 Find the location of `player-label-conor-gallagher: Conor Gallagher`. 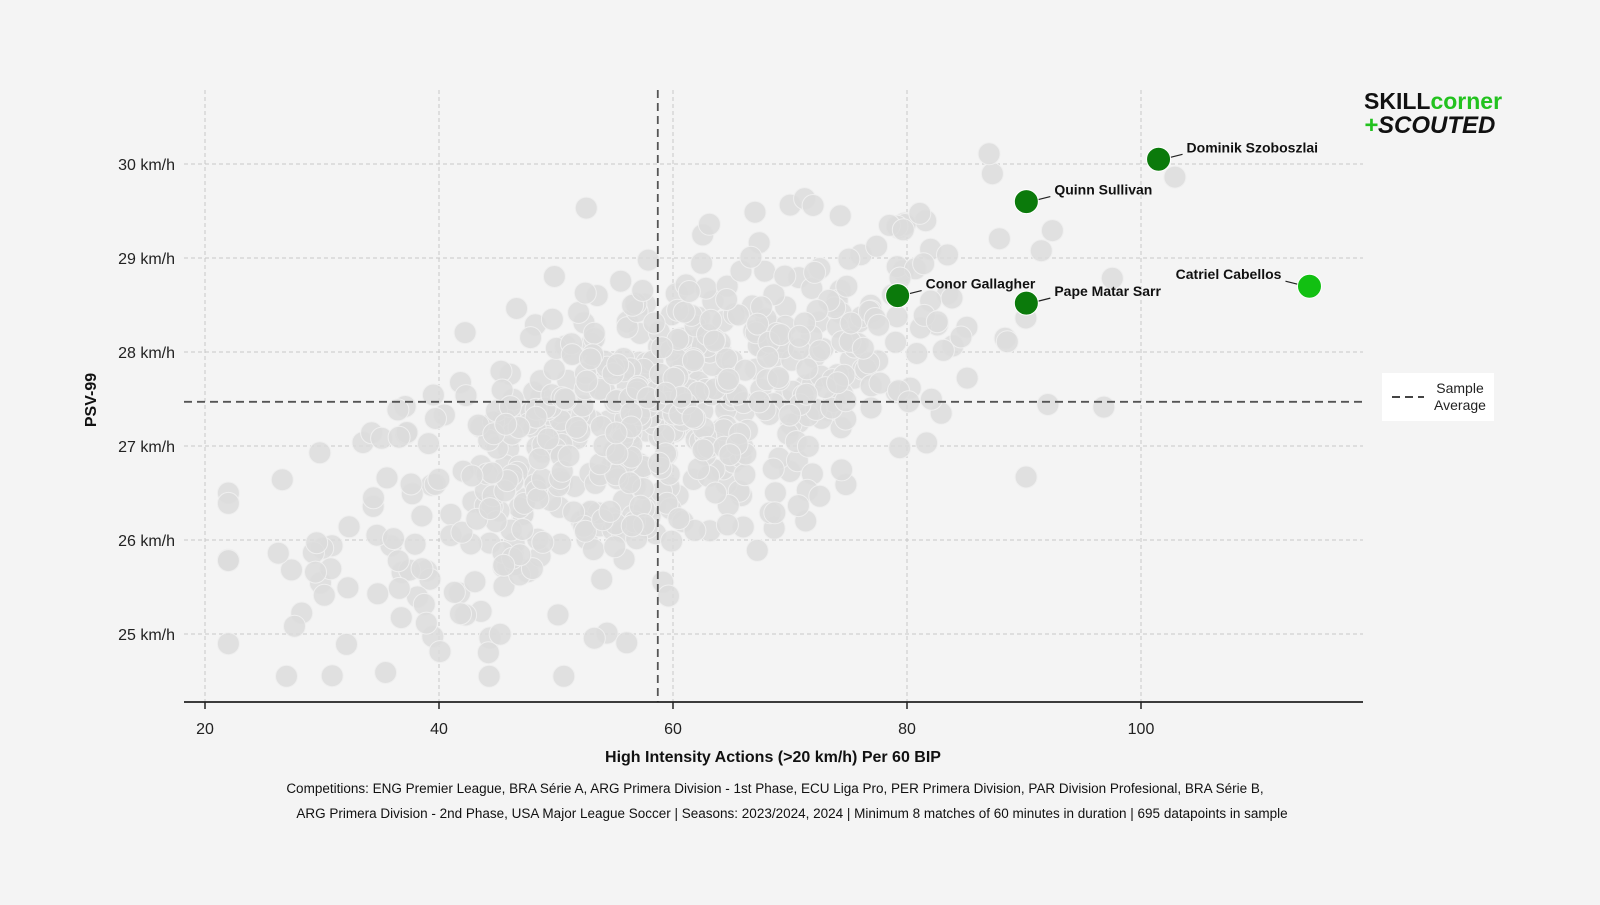

player-label-conor-gallagher: Conor Gallagher is located at coordinates (981, 284).